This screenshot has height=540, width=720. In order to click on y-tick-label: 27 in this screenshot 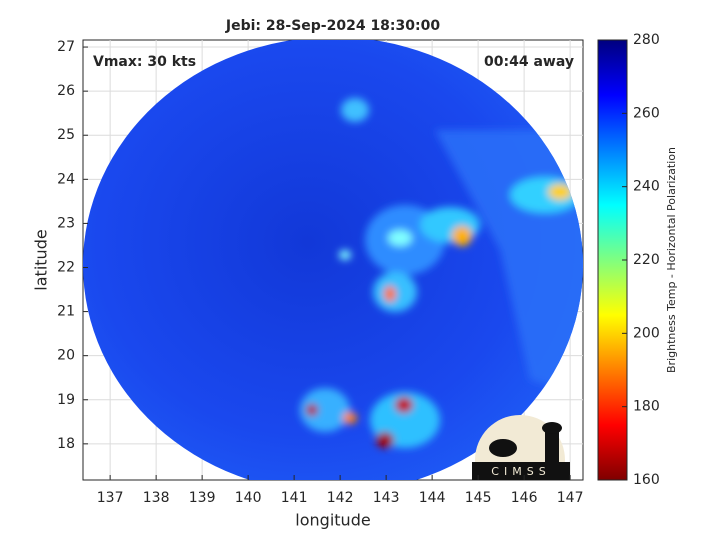, I will do `click(66, 47)`.